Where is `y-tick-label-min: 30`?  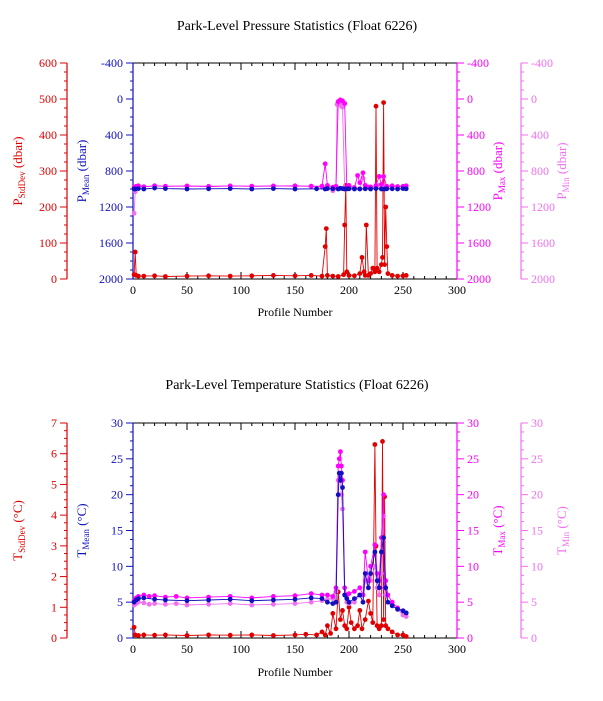 y-tick-label-min: 30 is located at coordinates (537, 423).